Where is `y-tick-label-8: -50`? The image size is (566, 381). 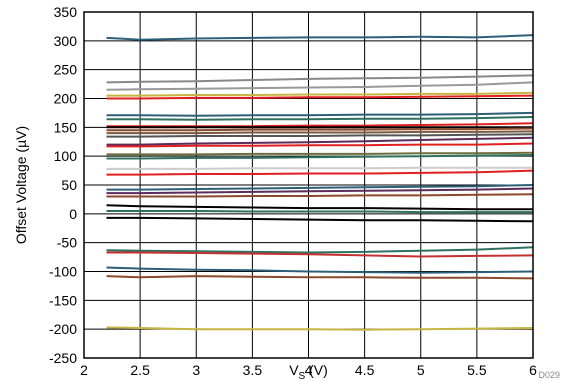
y-tick-label-8: -50 is located at coordinates (67, 243).